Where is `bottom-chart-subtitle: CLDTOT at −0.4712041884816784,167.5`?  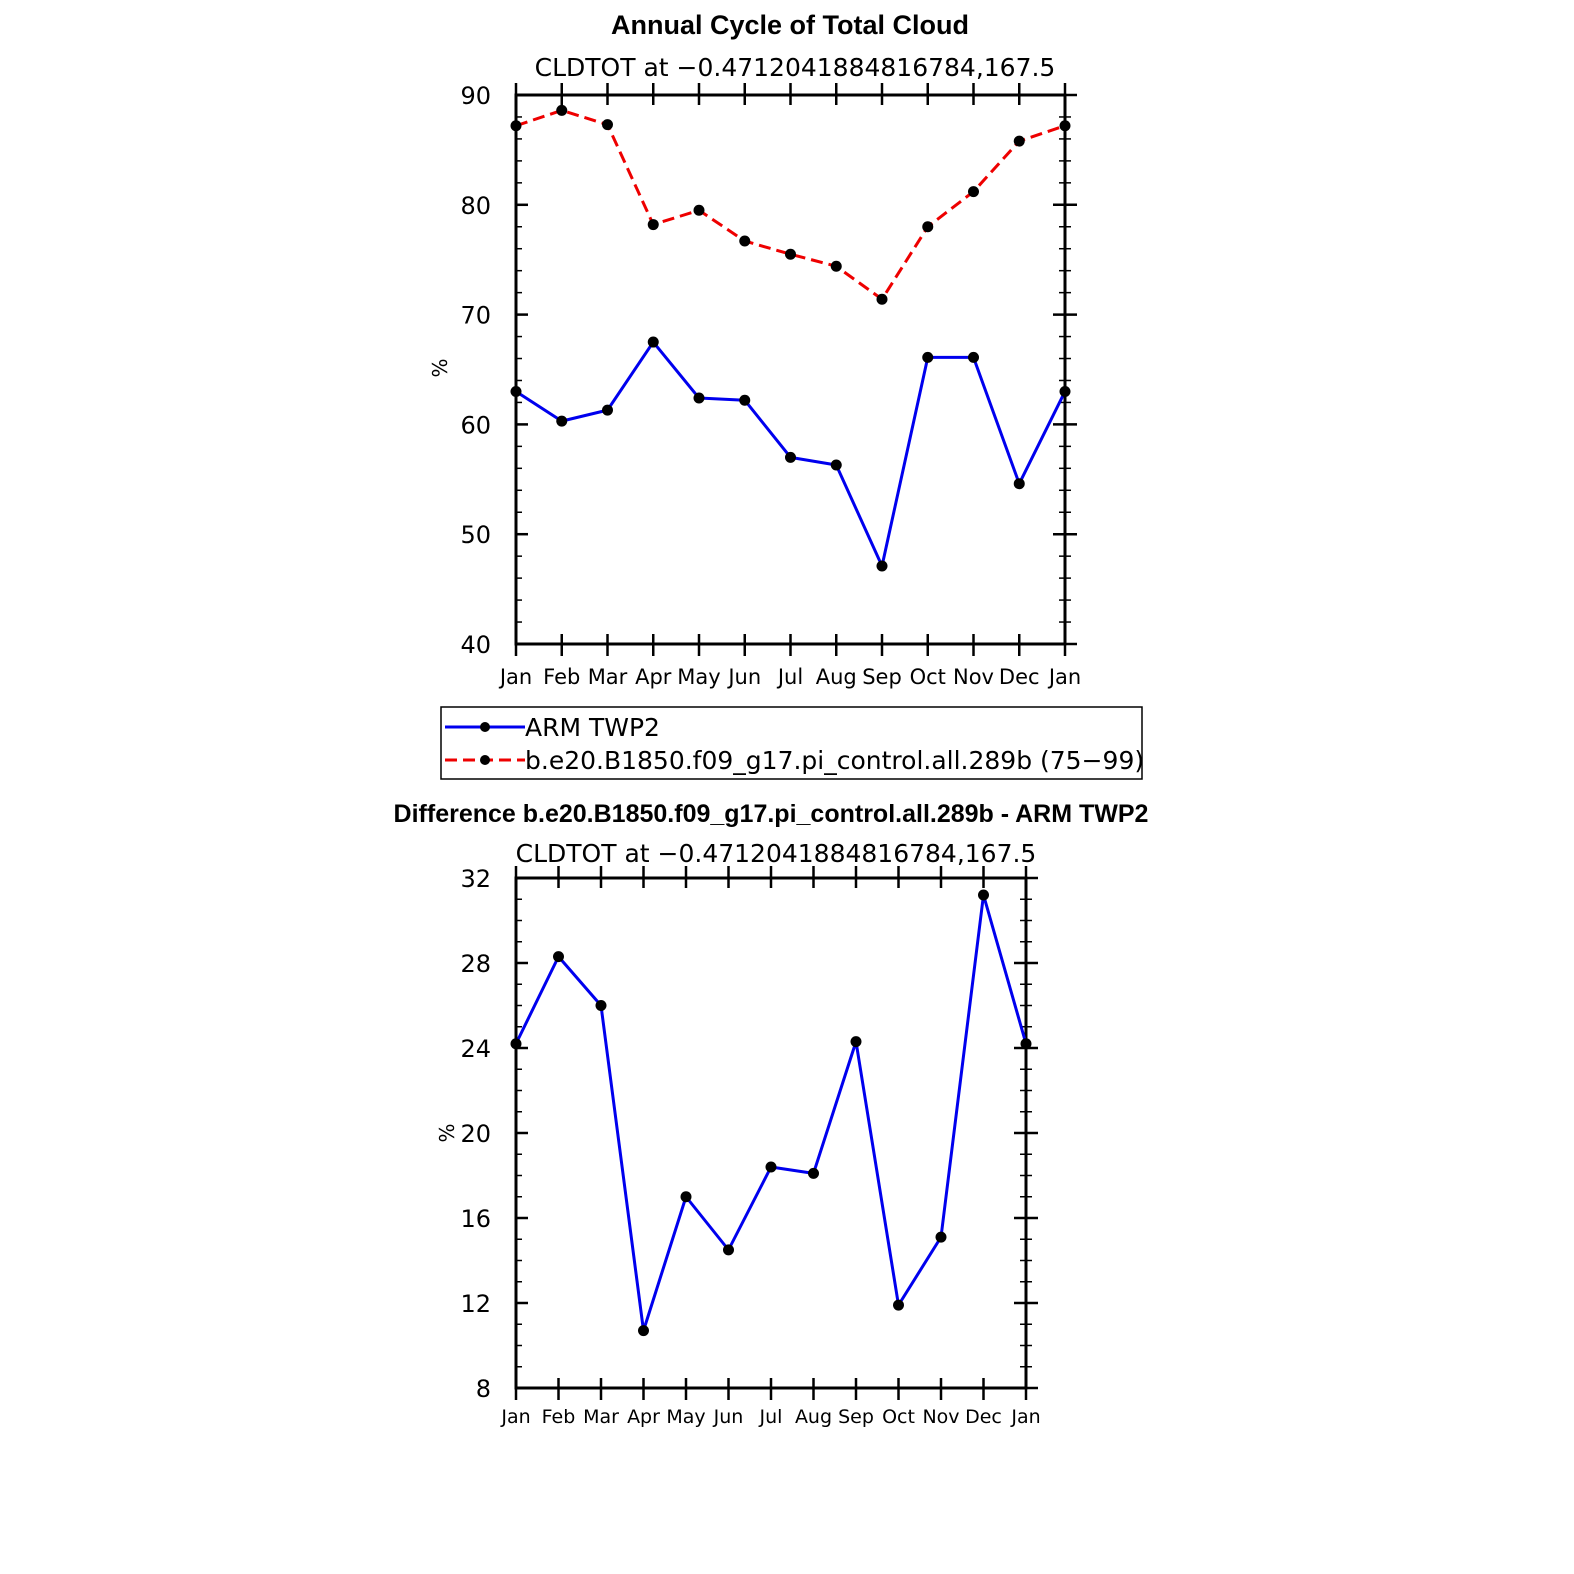 bottom-chart-subtitle: CLDTOT at −0.4712041884816784,167.5 is located at coordinates (776, 853).